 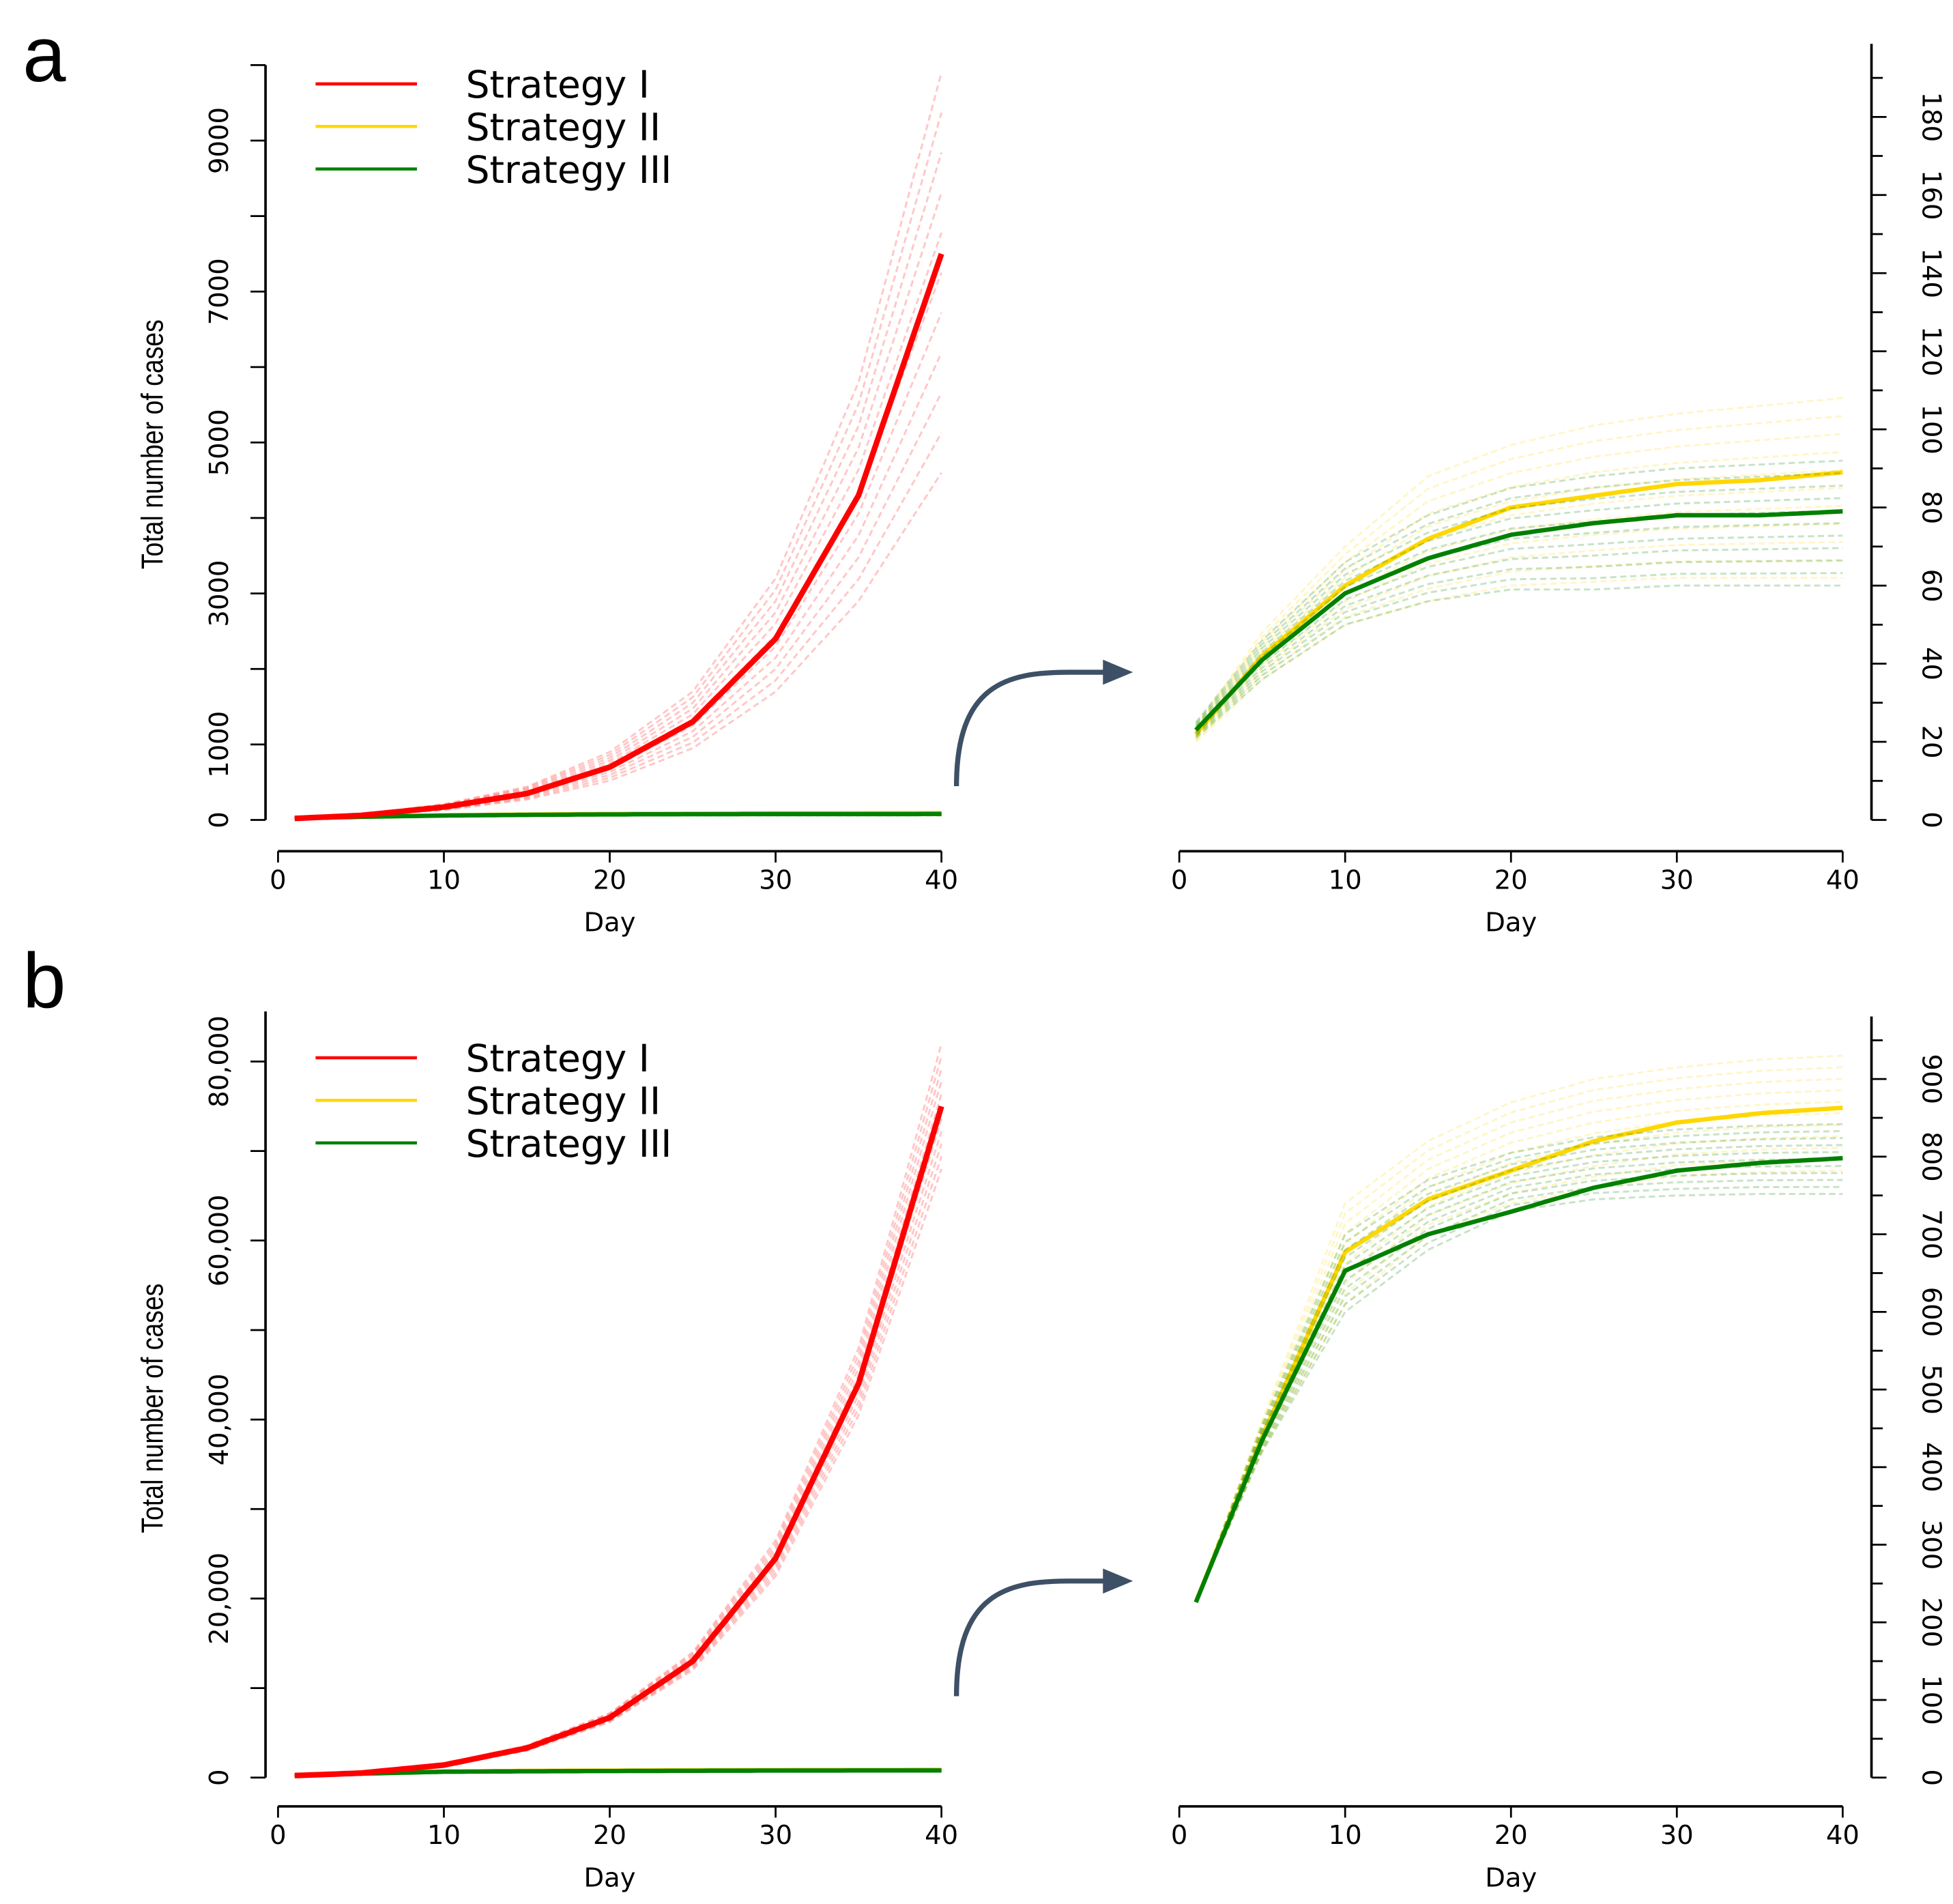 What do you see at coordinates (1931, 507) in the screenshot?
I see `right-y-tick-label: 80` at bounding box center [1931, 507].